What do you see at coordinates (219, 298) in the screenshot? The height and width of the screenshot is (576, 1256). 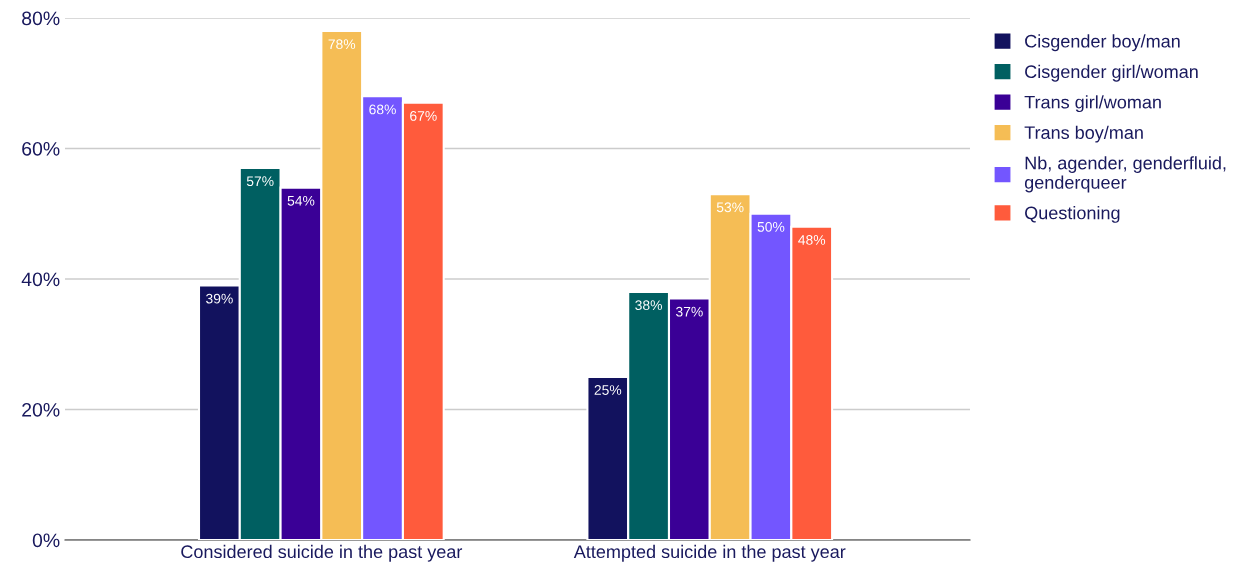 I see `data-label: 39%` at bounding box center [219, 298].